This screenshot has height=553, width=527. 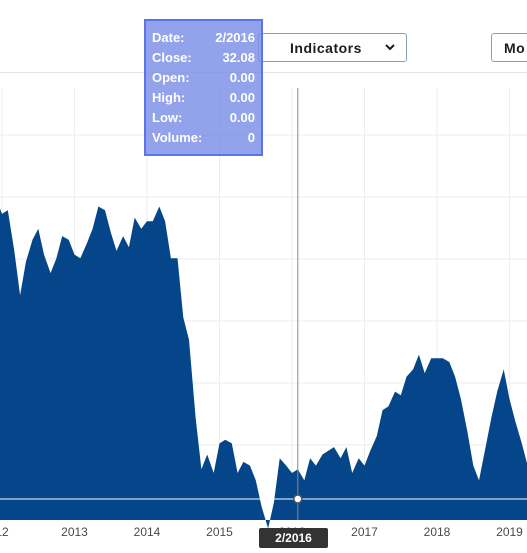 I want to click on tooltip-low-value: 0.00, so click(x=242, y=117).